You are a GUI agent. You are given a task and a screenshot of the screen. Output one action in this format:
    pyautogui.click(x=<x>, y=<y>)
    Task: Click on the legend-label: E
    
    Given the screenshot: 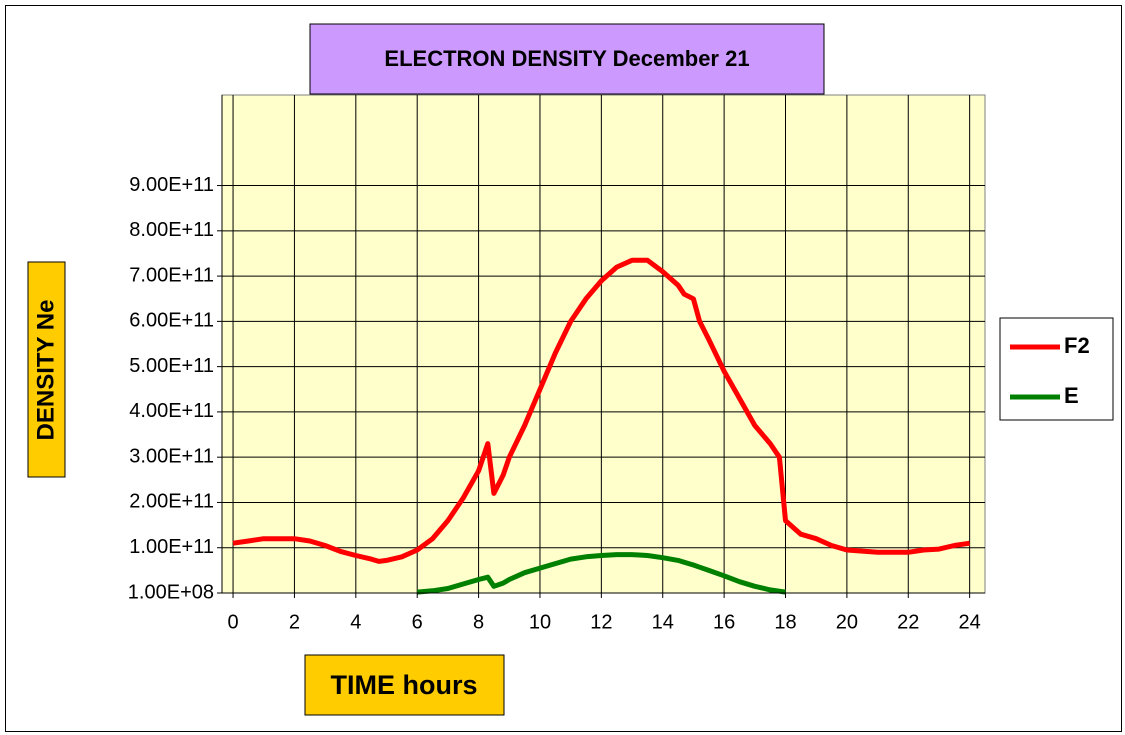 What is the action you would take?
    pyautogui.click(x=1071, y=395)
    